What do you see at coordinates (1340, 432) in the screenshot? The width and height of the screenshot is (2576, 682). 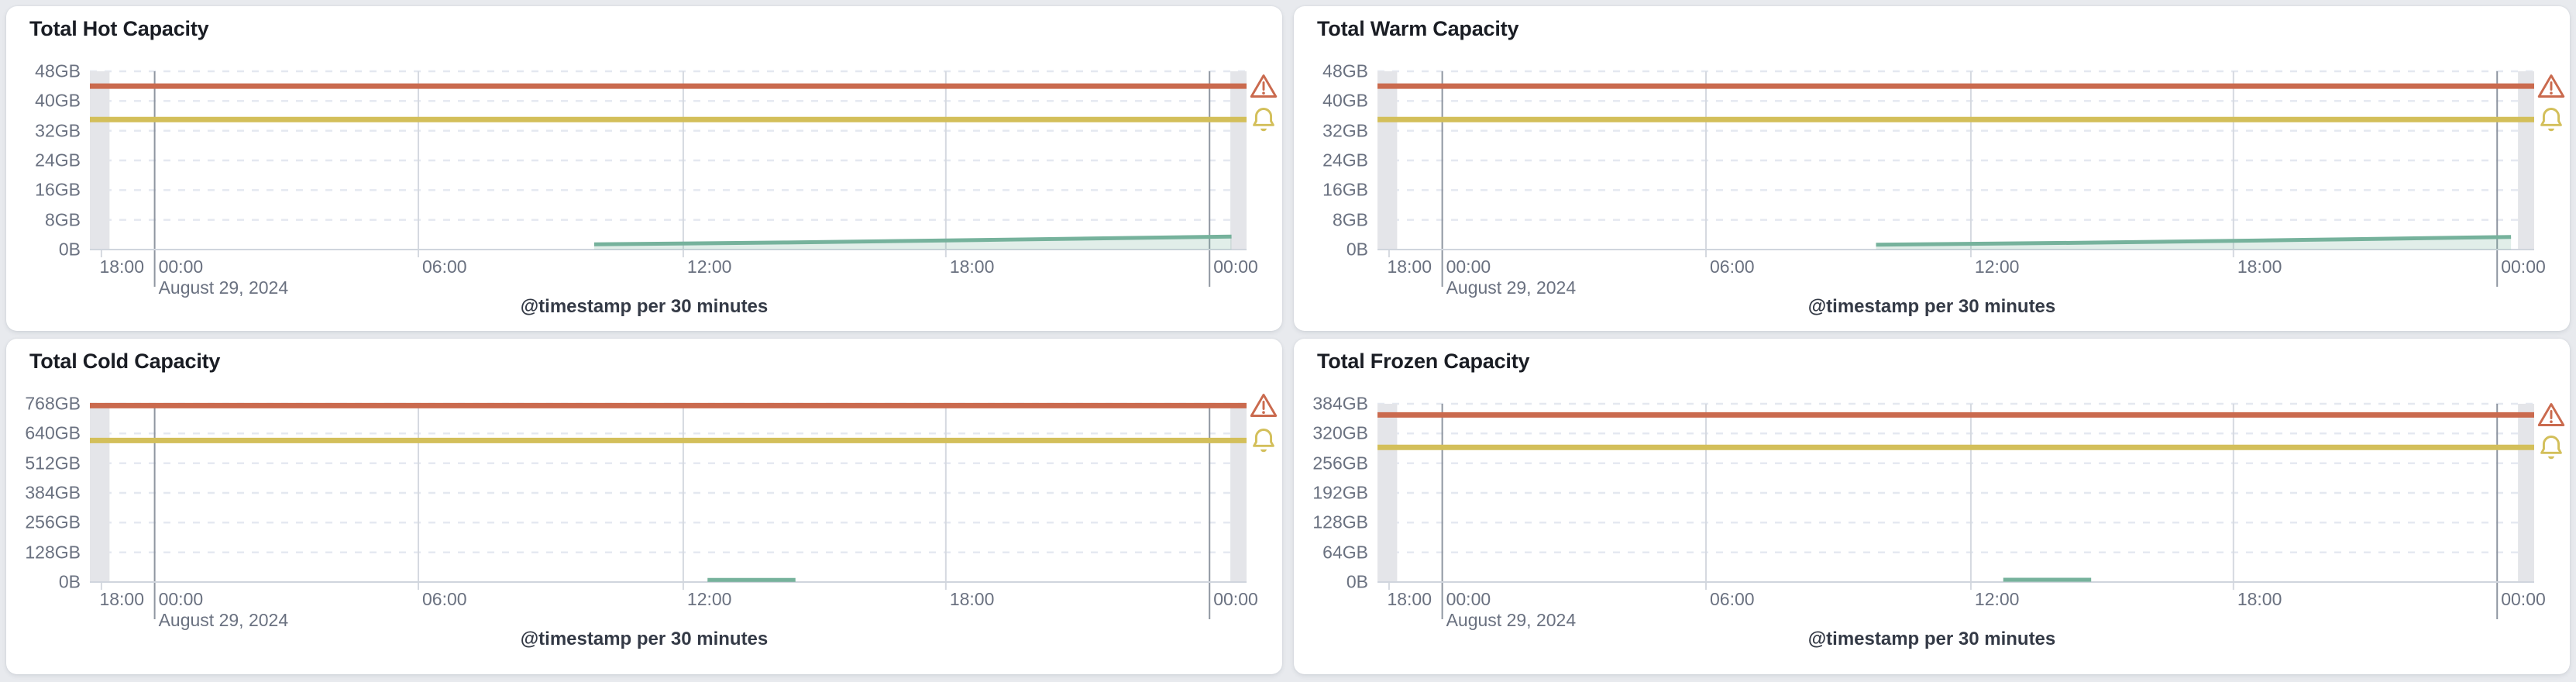 I see `y-axis-label: 320GB` at bounding box center [1340, 432].